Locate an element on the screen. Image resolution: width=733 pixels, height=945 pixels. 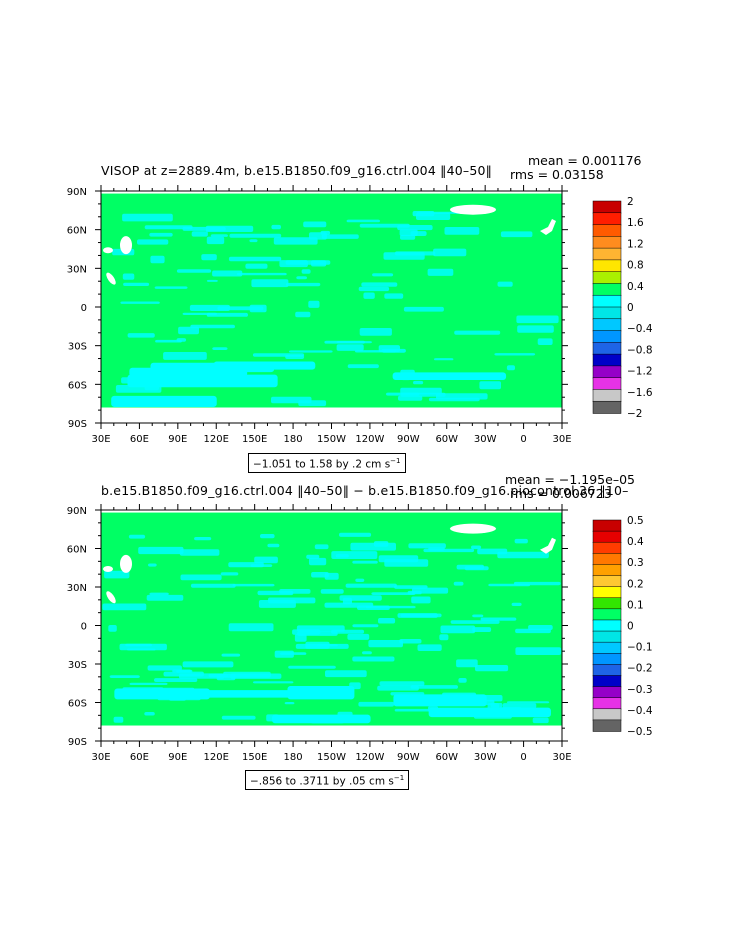
land-mask-greenland is located at coordinates (473, 528).